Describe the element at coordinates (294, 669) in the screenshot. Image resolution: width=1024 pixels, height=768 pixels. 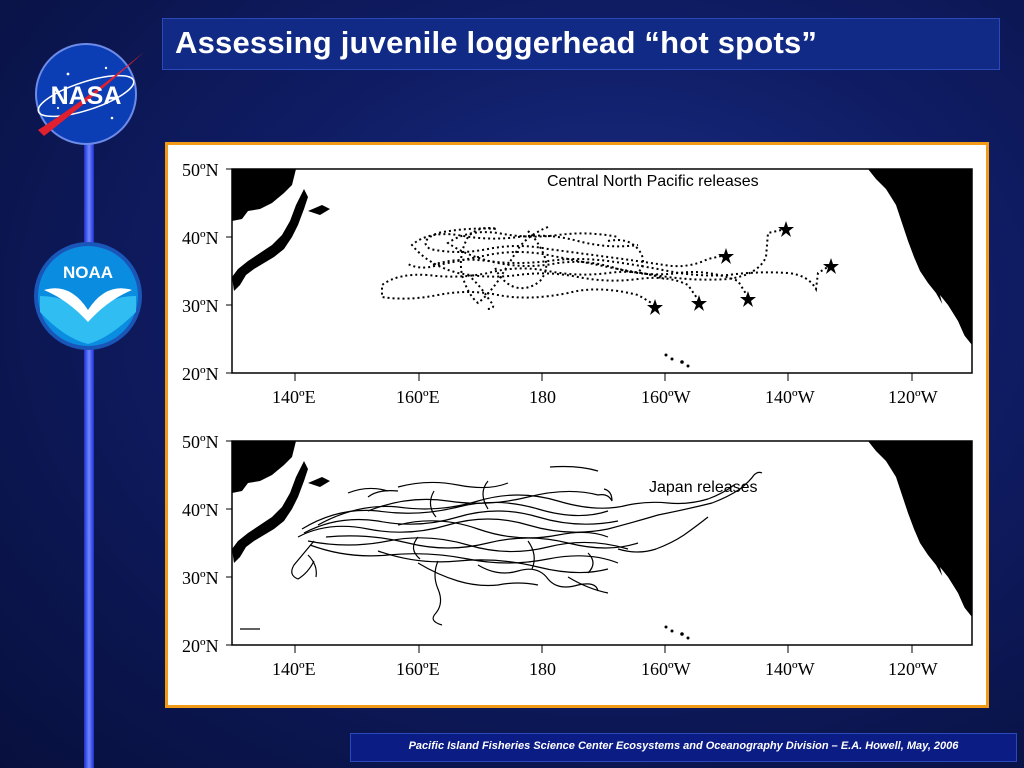
I see `map-bottom-lon-140e: 140ºE` at that location.